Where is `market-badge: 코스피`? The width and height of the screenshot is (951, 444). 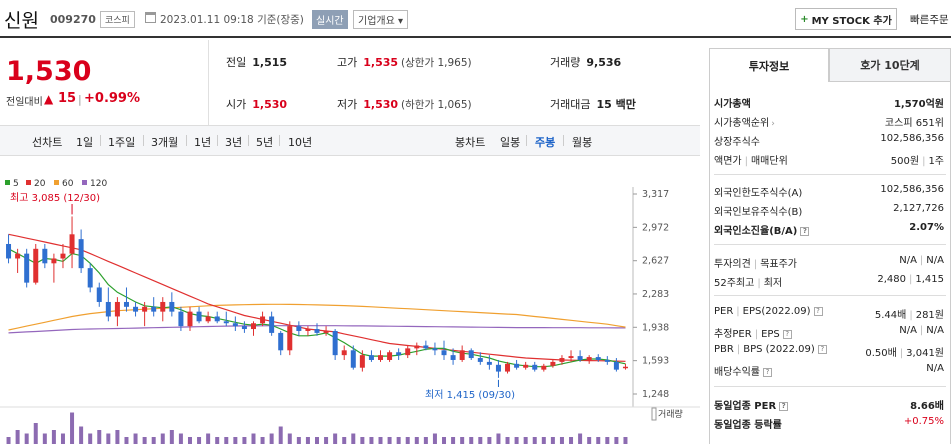 market-badge: 코스피 is located at coordinates (117, 19).